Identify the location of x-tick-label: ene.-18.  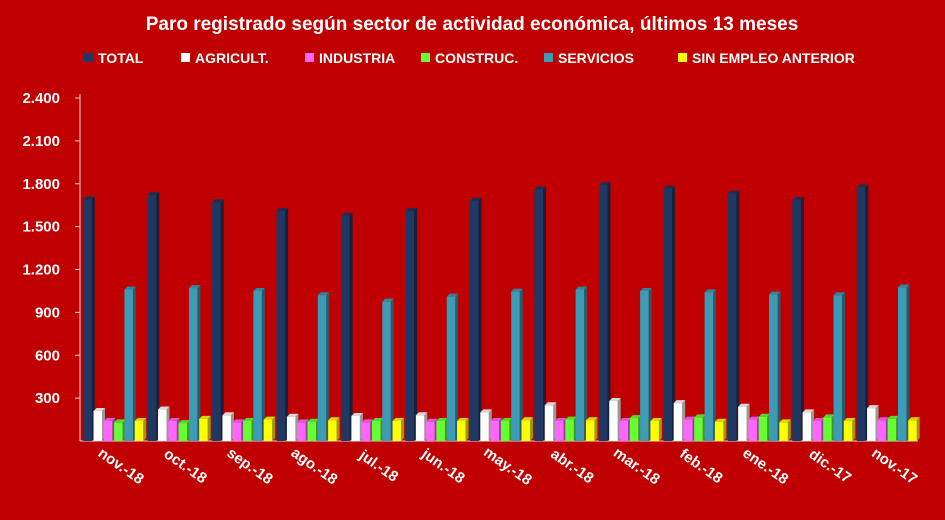
(765, 467).